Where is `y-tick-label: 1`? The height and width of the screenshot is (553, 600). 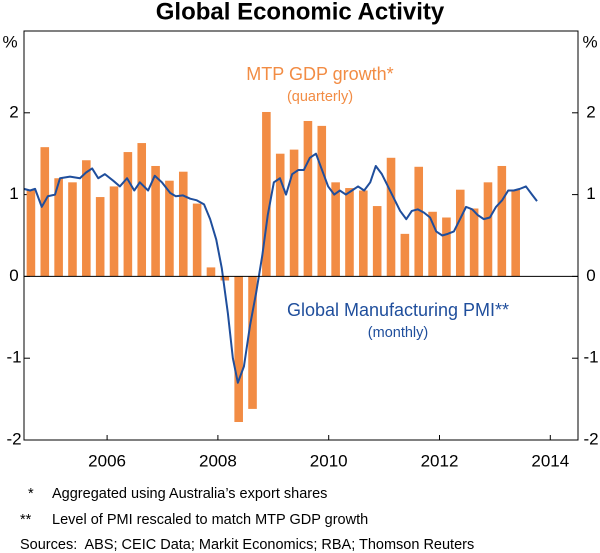
y-tick-label: 1 is located at coordinates (13, 193).